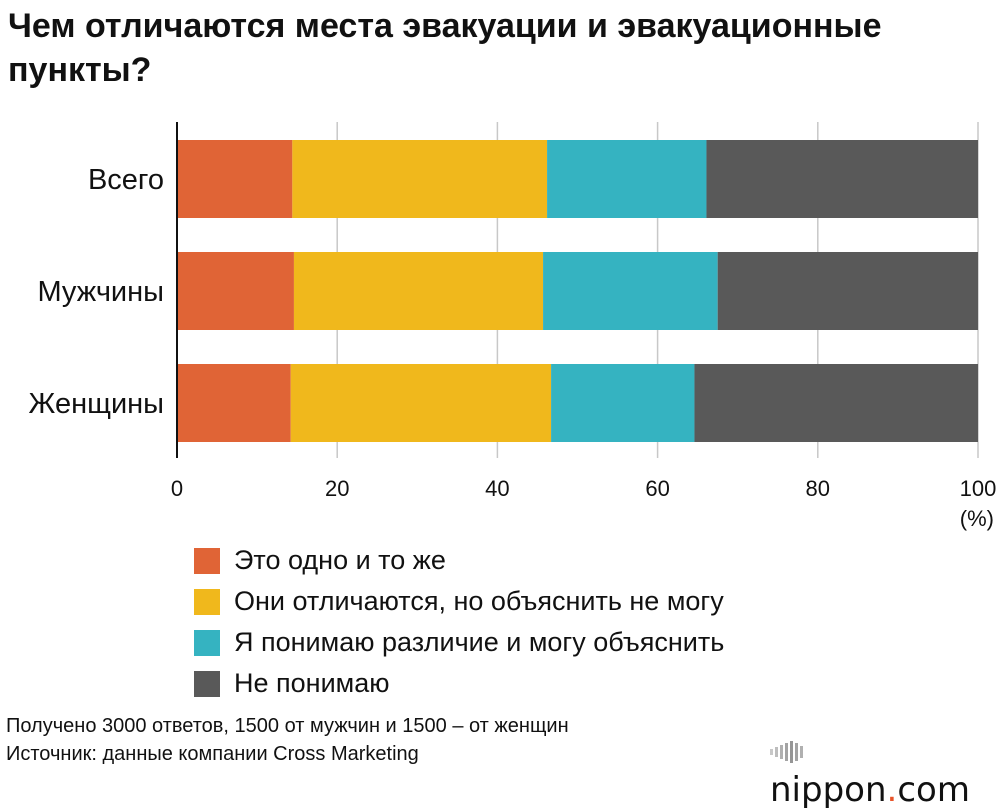  What do you see at coordinates (340, 560) in the screenshot?
I see `legend-label: Это одно и то же` at bounding box center [340, 560].